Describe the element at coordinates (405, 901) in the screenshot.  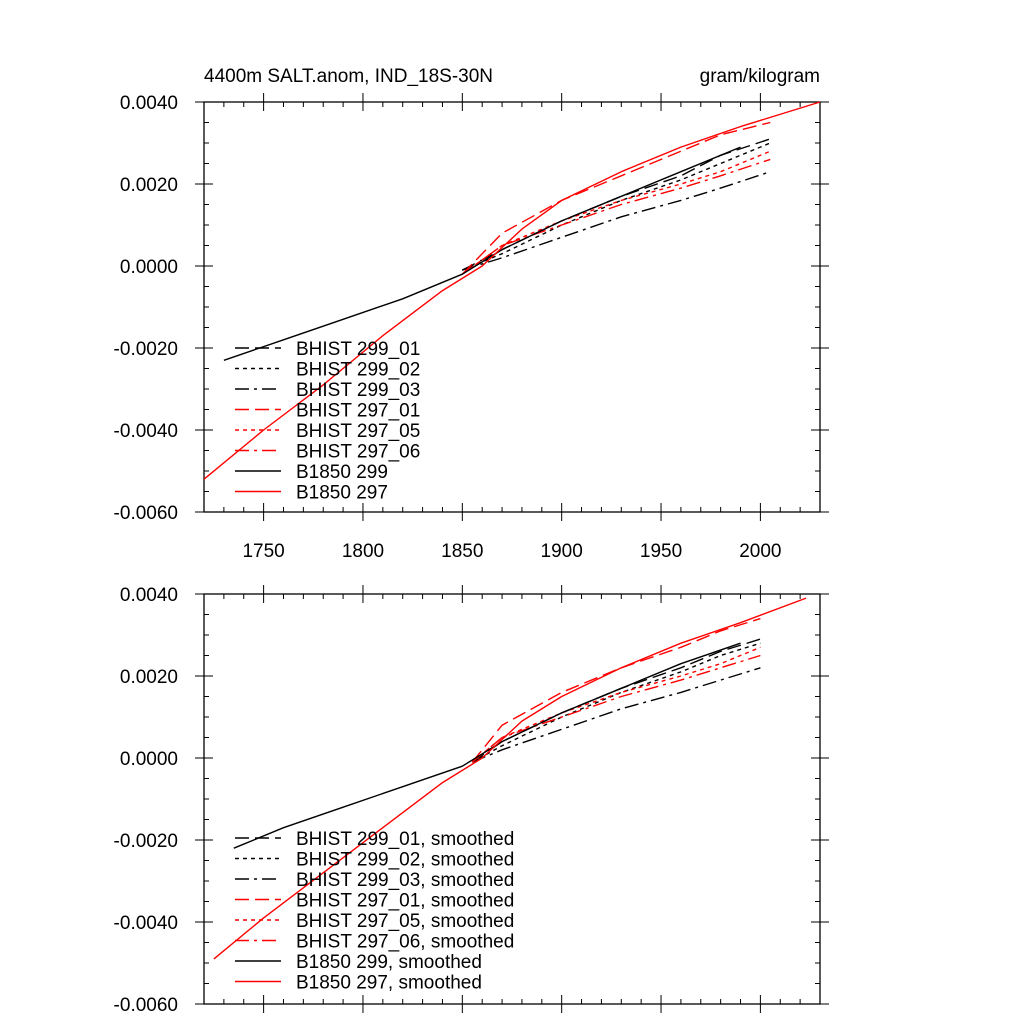
I see `legend-label-3: BHIST 297_01, smoothed` at that location.